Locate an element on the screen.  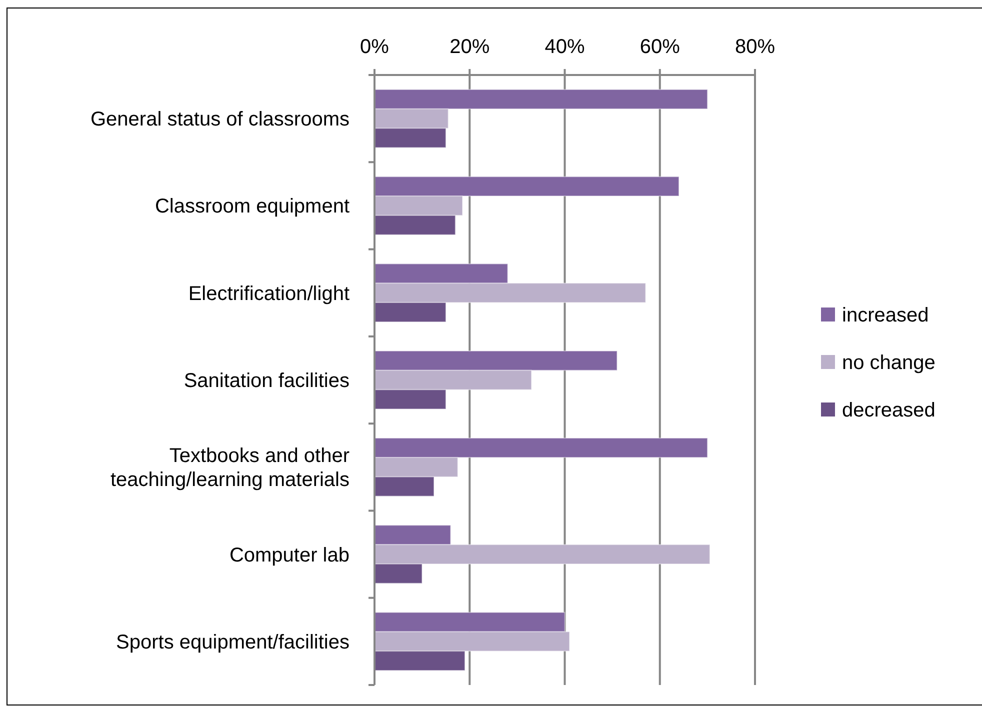
y-tick-label: Sanitation facilities is located at coordinates (267, 381).